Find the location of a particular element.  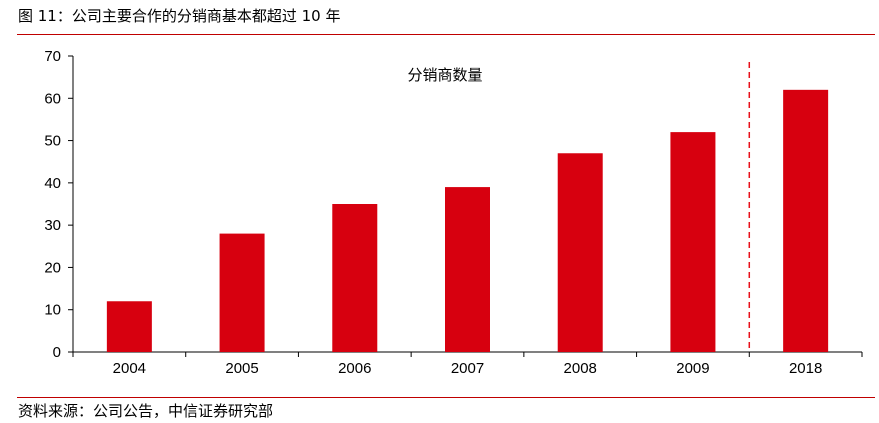

y-tick-label: 60 is located at coordinates (52, 98).